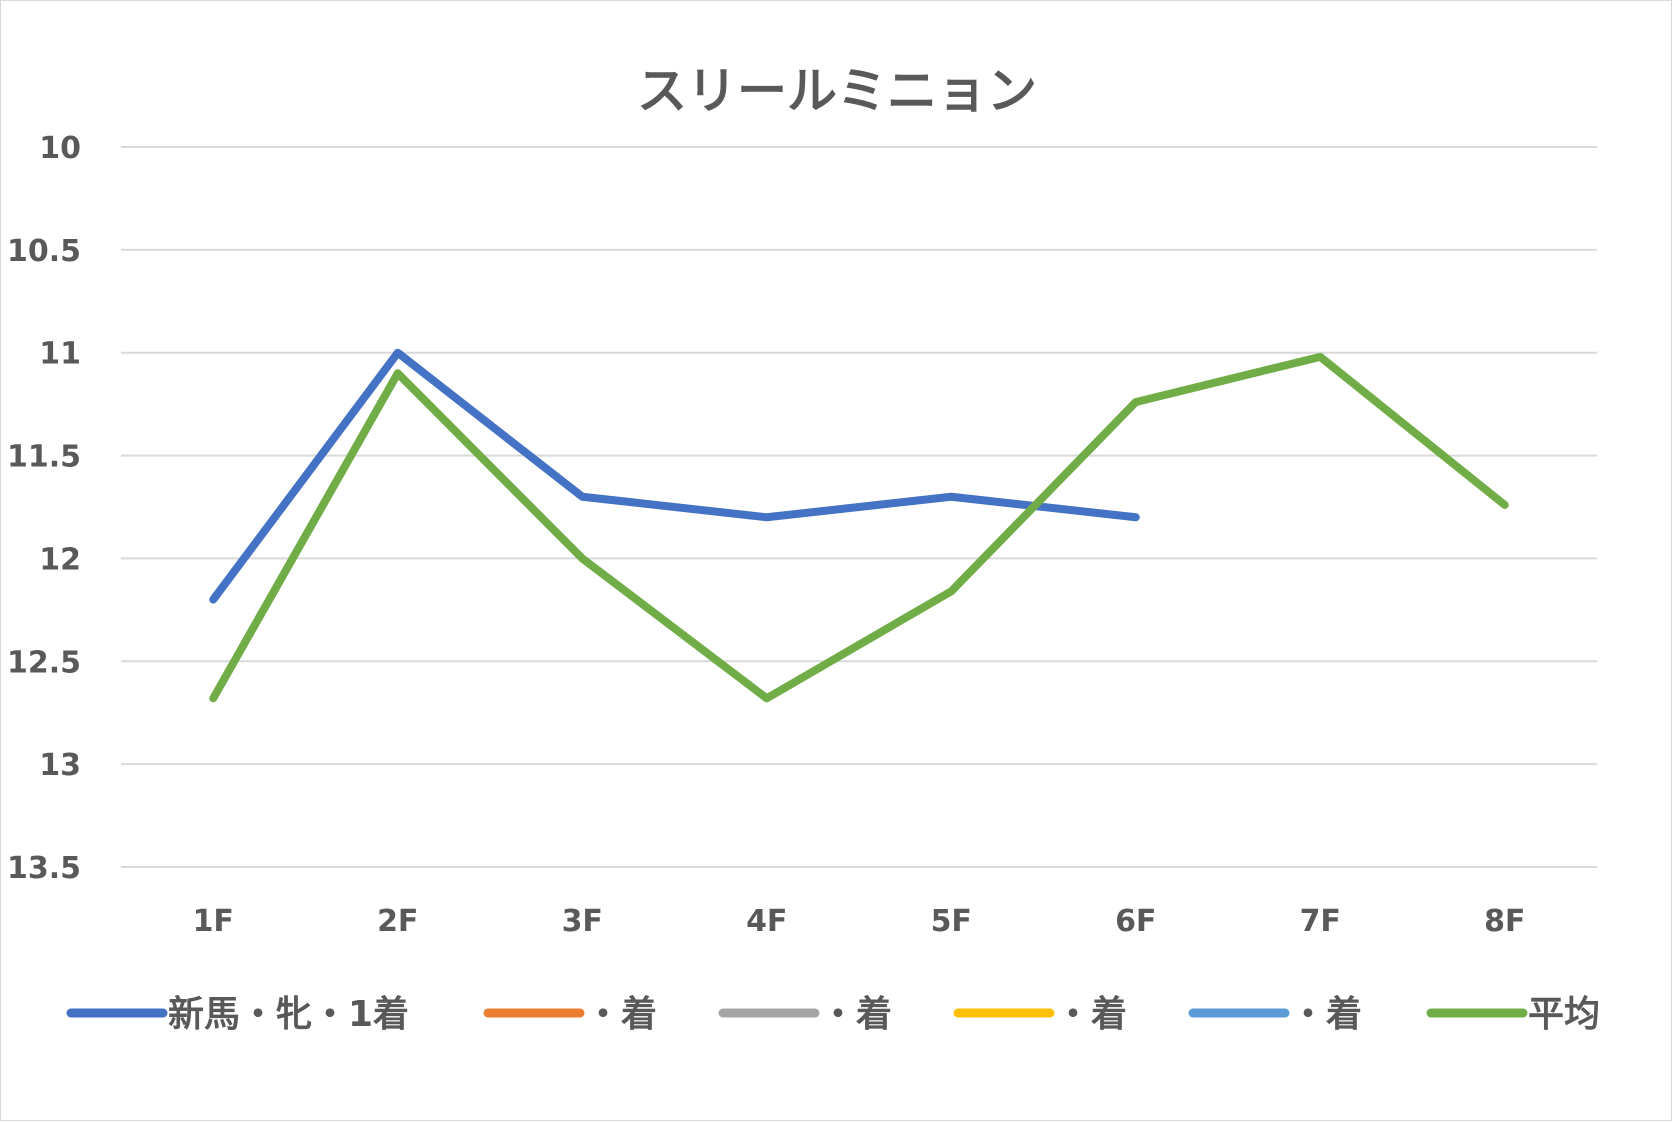 The height and width of the screenshot is (1122, 1672). I want to click on x-tick-label: 2F, so click(397, 921).